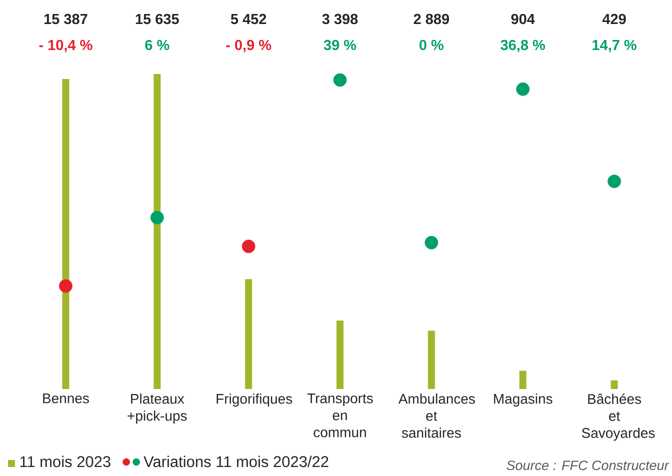 The width and height of the screenshot is (672, 476). I want to click on x-tick-label: Frigorifiques, so click(254, 400).